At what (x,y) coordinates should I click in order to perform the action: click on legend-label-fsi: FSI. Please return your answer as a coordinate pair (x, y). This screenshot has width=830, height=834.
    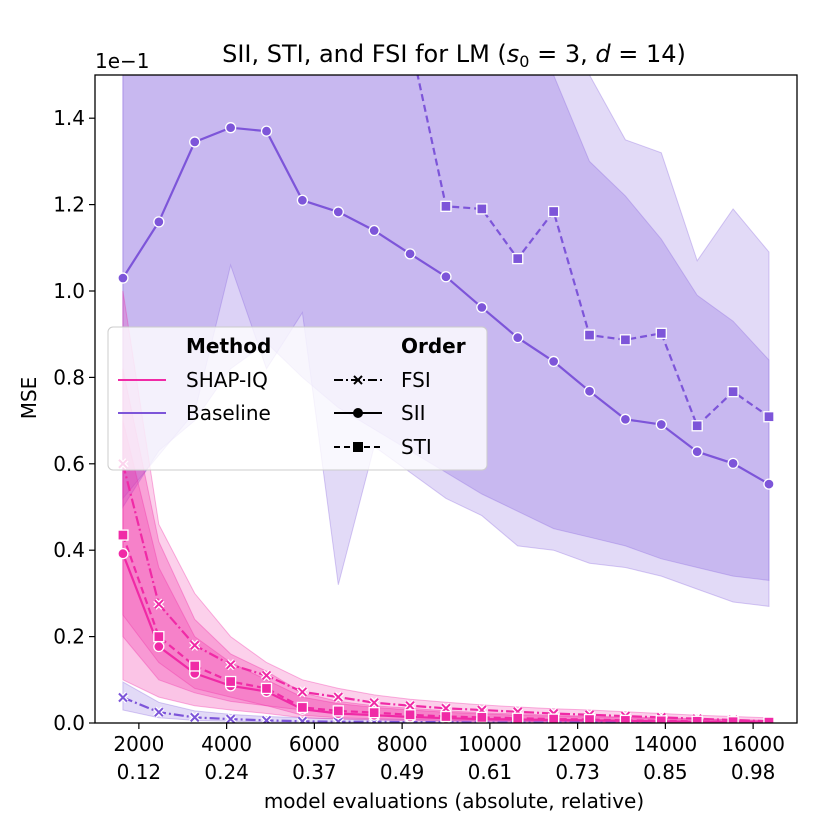
    Looking at the image, I should click on (416, 380).